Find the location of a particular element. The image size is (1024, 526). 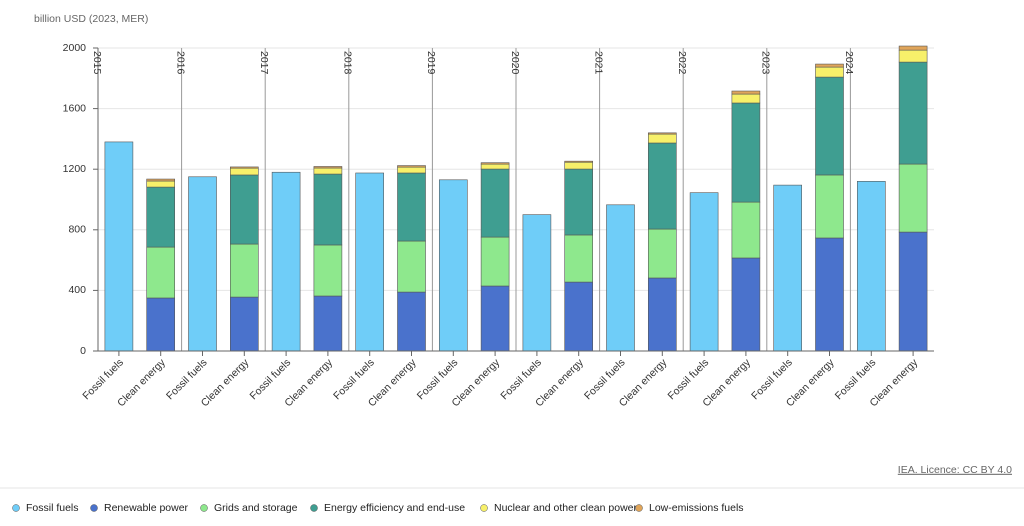

y-axis-label: billion USD (2023, MER) is located at coordinates (91, 19).